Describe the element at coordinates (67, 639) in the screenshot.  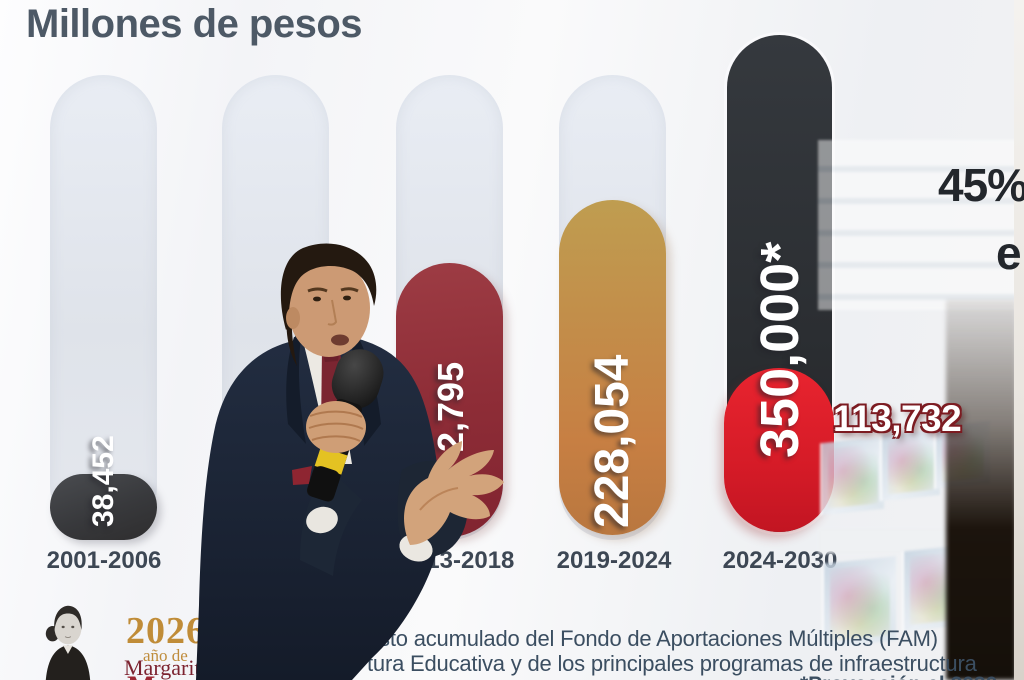
I see `margarita-maza-portrait` at that location.